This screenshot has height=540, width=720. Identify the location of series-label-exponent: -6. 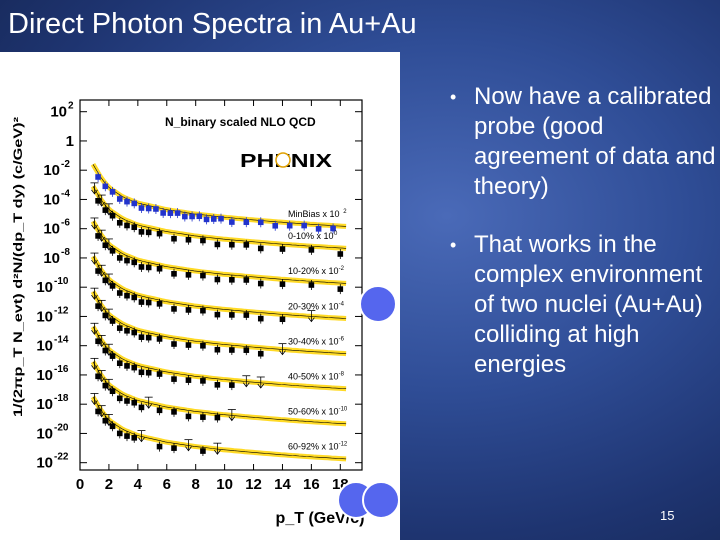
(342, 339).